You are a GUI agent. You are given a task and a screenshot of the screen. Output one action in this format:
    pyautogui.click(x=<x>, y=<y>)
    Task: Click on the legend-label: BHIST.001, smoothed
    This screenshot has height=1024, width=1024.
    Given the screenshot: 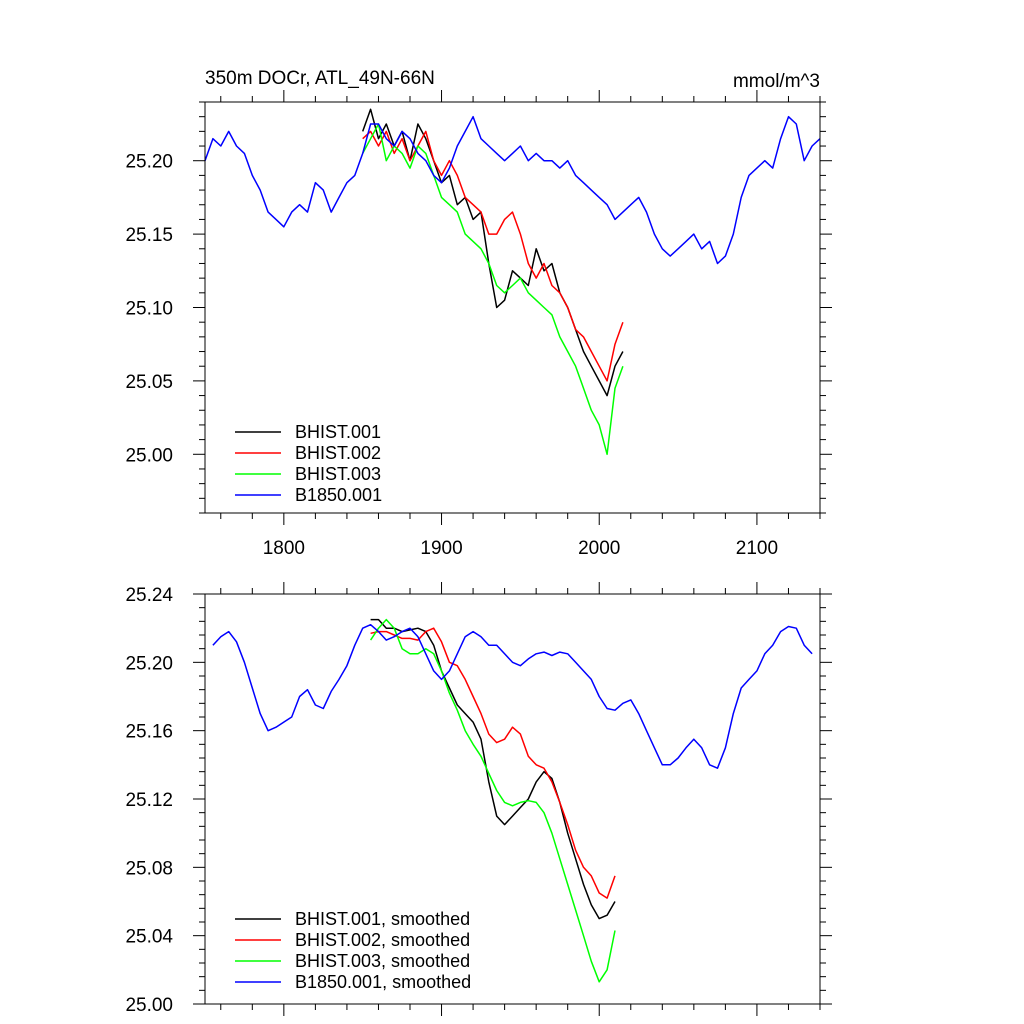 What is the action you would take?
    pyautogui.click(x=382, y=919)
    